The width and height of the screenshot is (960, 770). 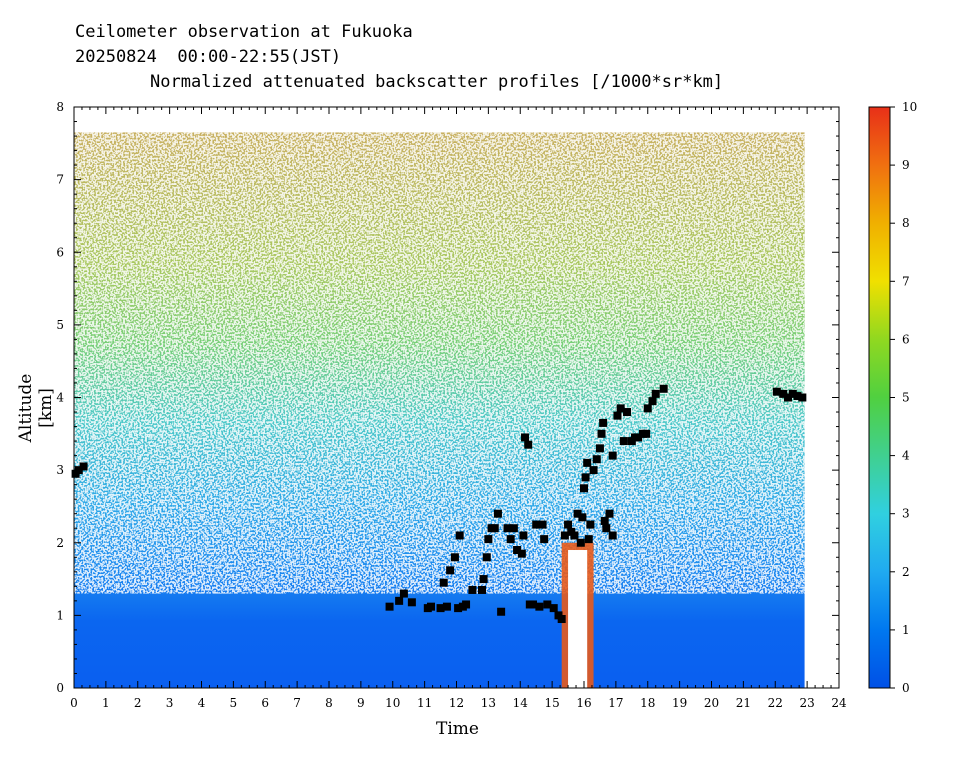 I want to click on y-axis-label: Altitude [km], so click(x=36, y=408).